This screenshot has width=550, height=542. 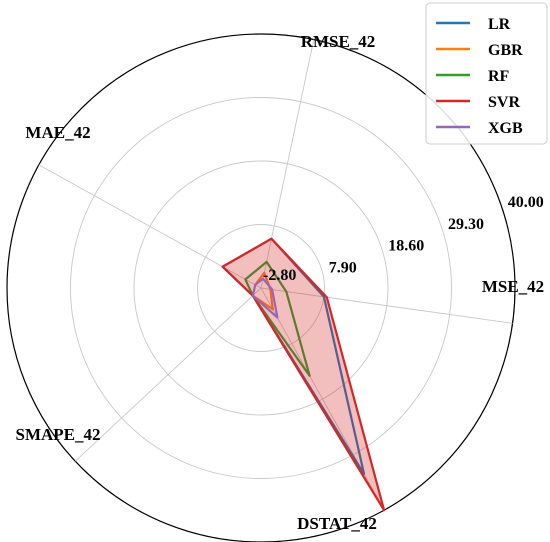 I want to click on grid-circle, so click(x=261, y=288).